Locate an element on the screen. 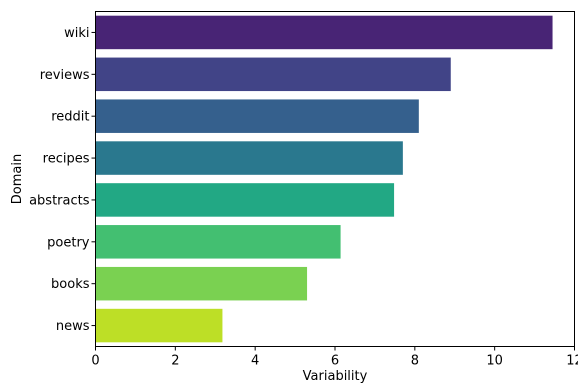  x-tick-label: 2 is located at coordinates (175, 361).